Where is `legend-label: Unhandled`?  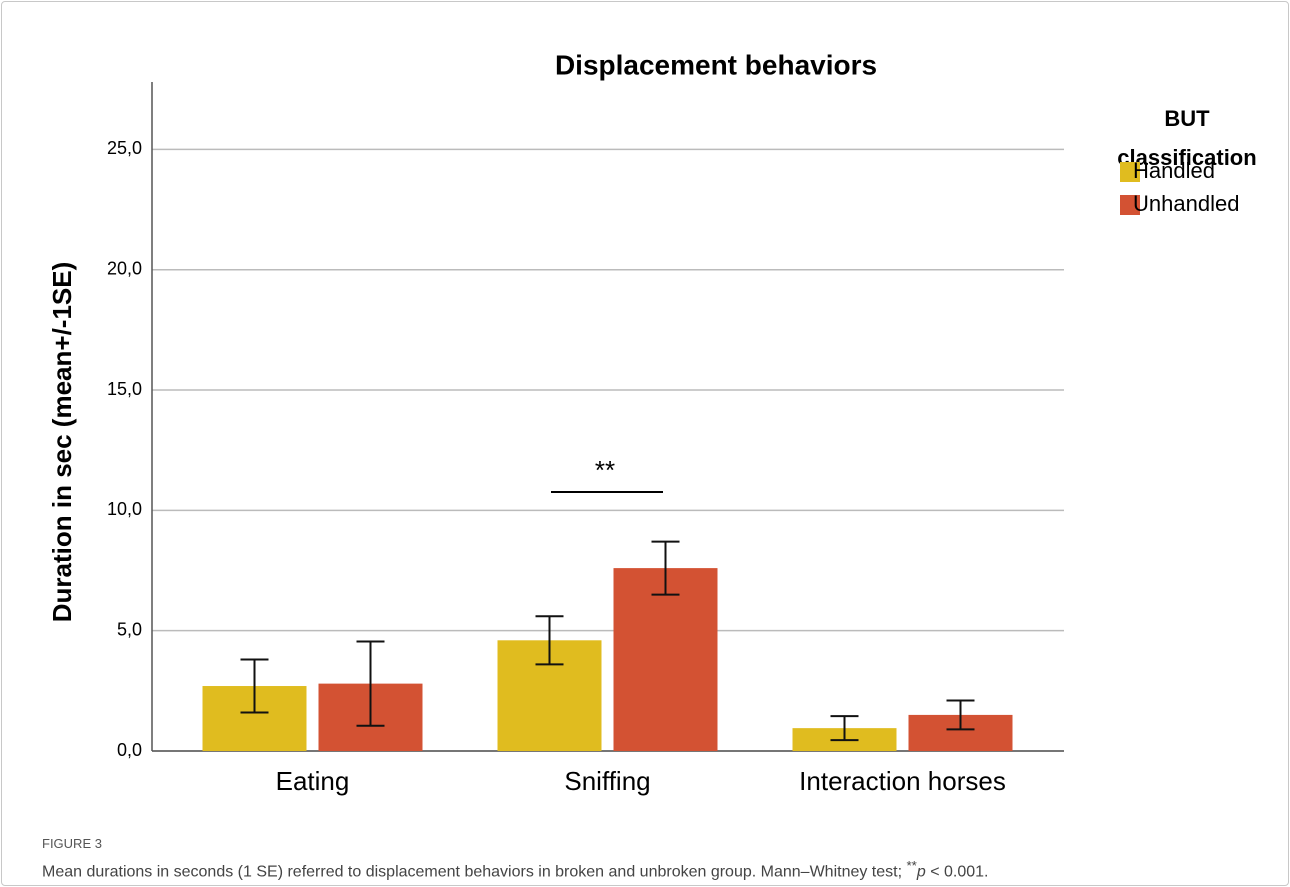 legend-label: Unhandled is located at coordinates (1186, 203).